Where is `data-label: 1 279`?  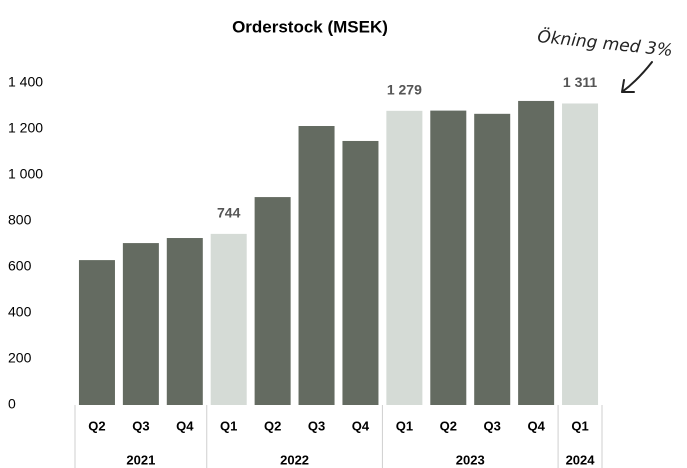 data-label: 1 279 is located at coordinates (404, 90).